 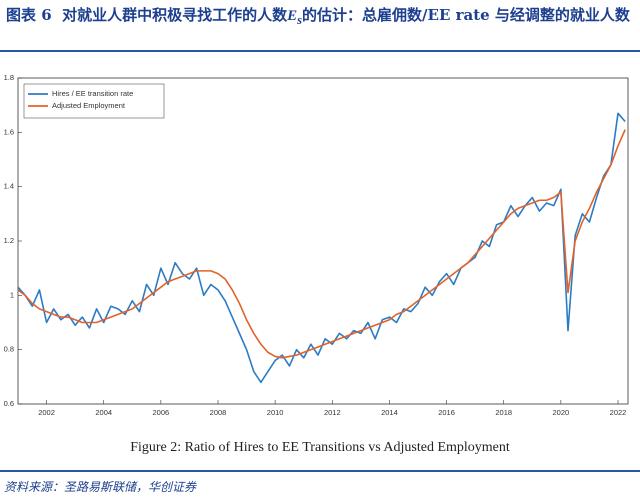 What do you see at coordinates (300, 20) in the screenshot?
I see `title-sub: s` at bounding box center [300, 20].